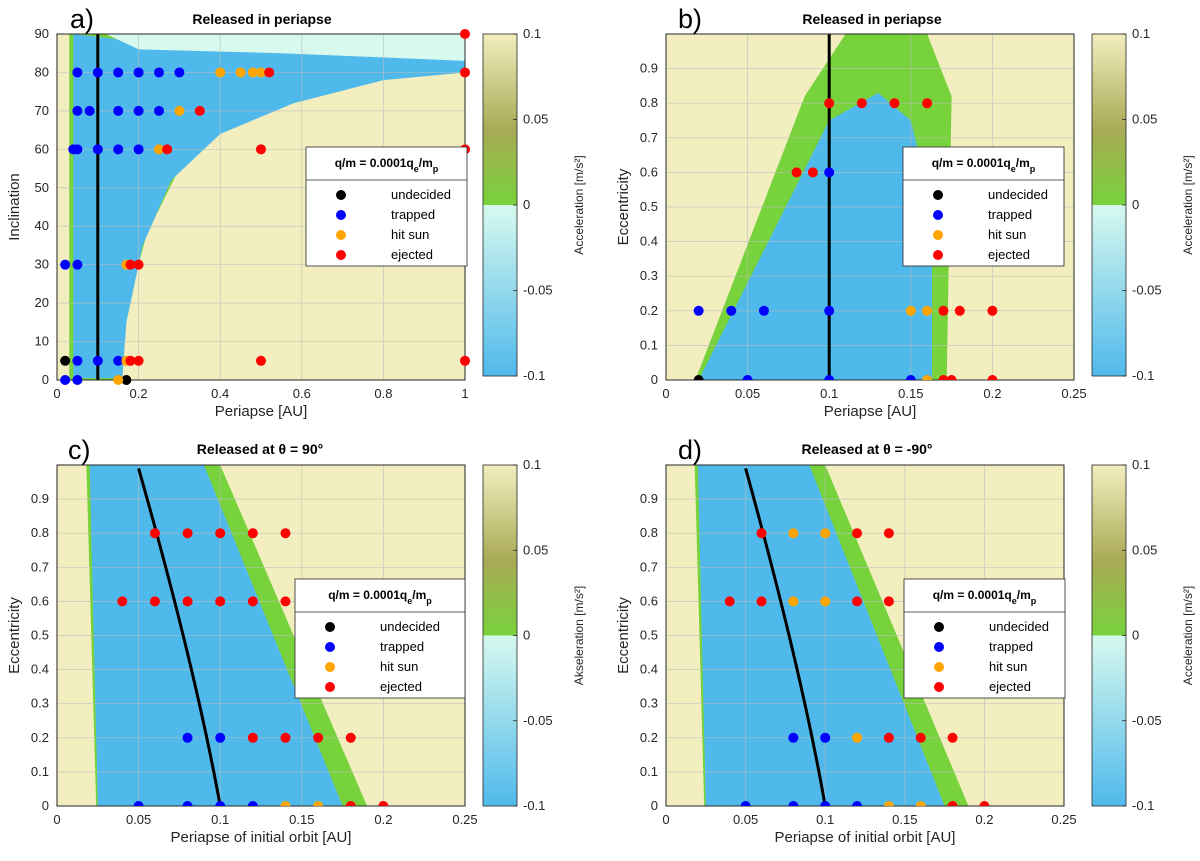 The image size is (1200, 861). What do you see at coordinates (526, 635) in the screenshot?
I see `colorbar-tick-label: 0` at bounding box center [526, 635].